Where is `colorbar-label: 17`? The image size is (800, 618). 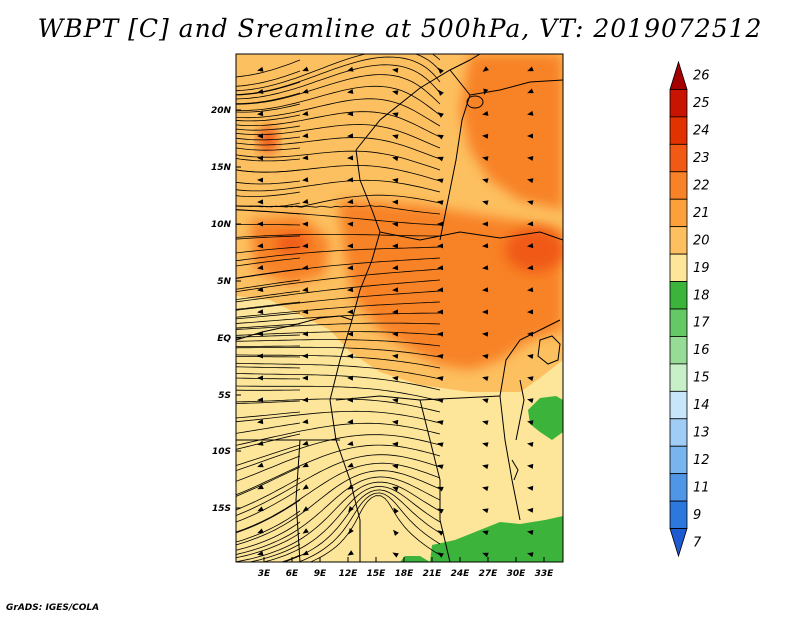 colorbar-label: 17 is located at coordinates (701, 323).